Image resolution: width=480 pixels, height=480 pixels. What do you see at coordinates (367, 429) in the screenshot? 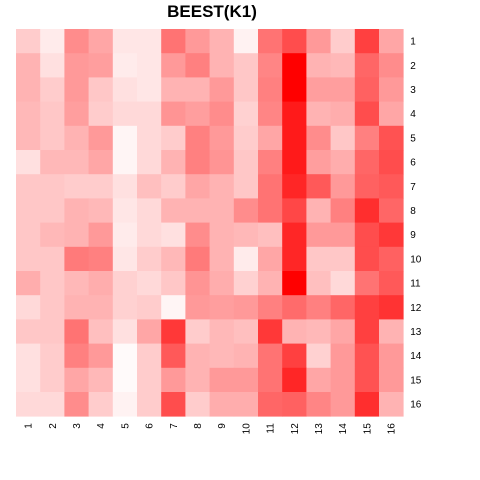
I see `column-tick-label: 15` at bounding box center [367, 429].